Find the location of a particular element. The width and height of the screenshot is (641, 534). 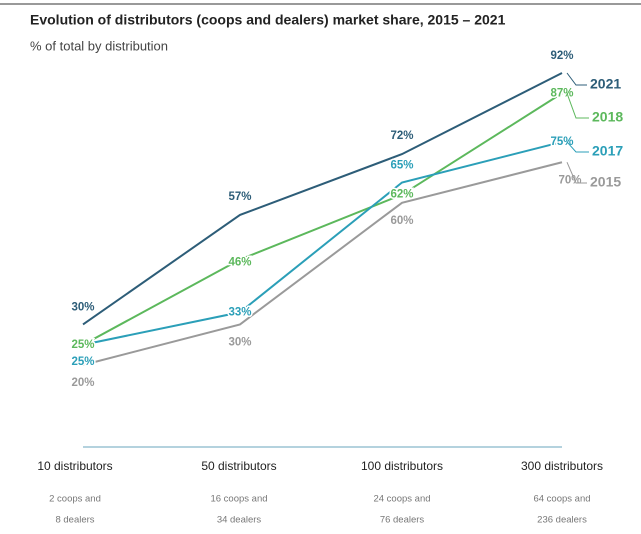

data-label: 72% is located at coordinates (401, 136).